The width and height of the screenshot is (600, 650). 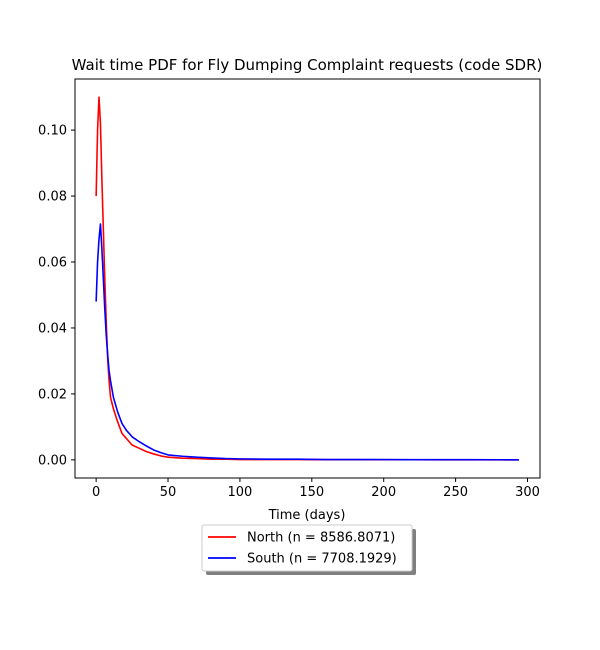 I want to click on x-axis-label: Time (days), so click(x=307, y=515).